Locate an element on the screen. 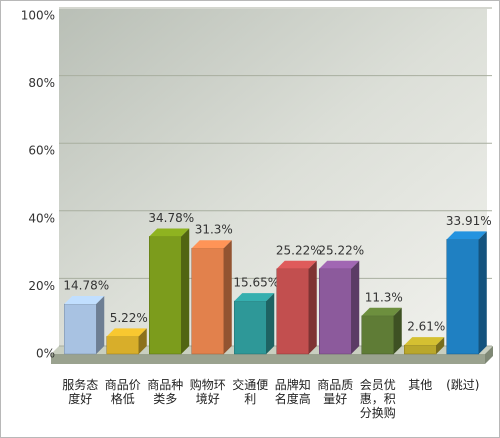 This screenshot has width=500, height=438. value-label: 31.3% is located at coordinates (214, 230).